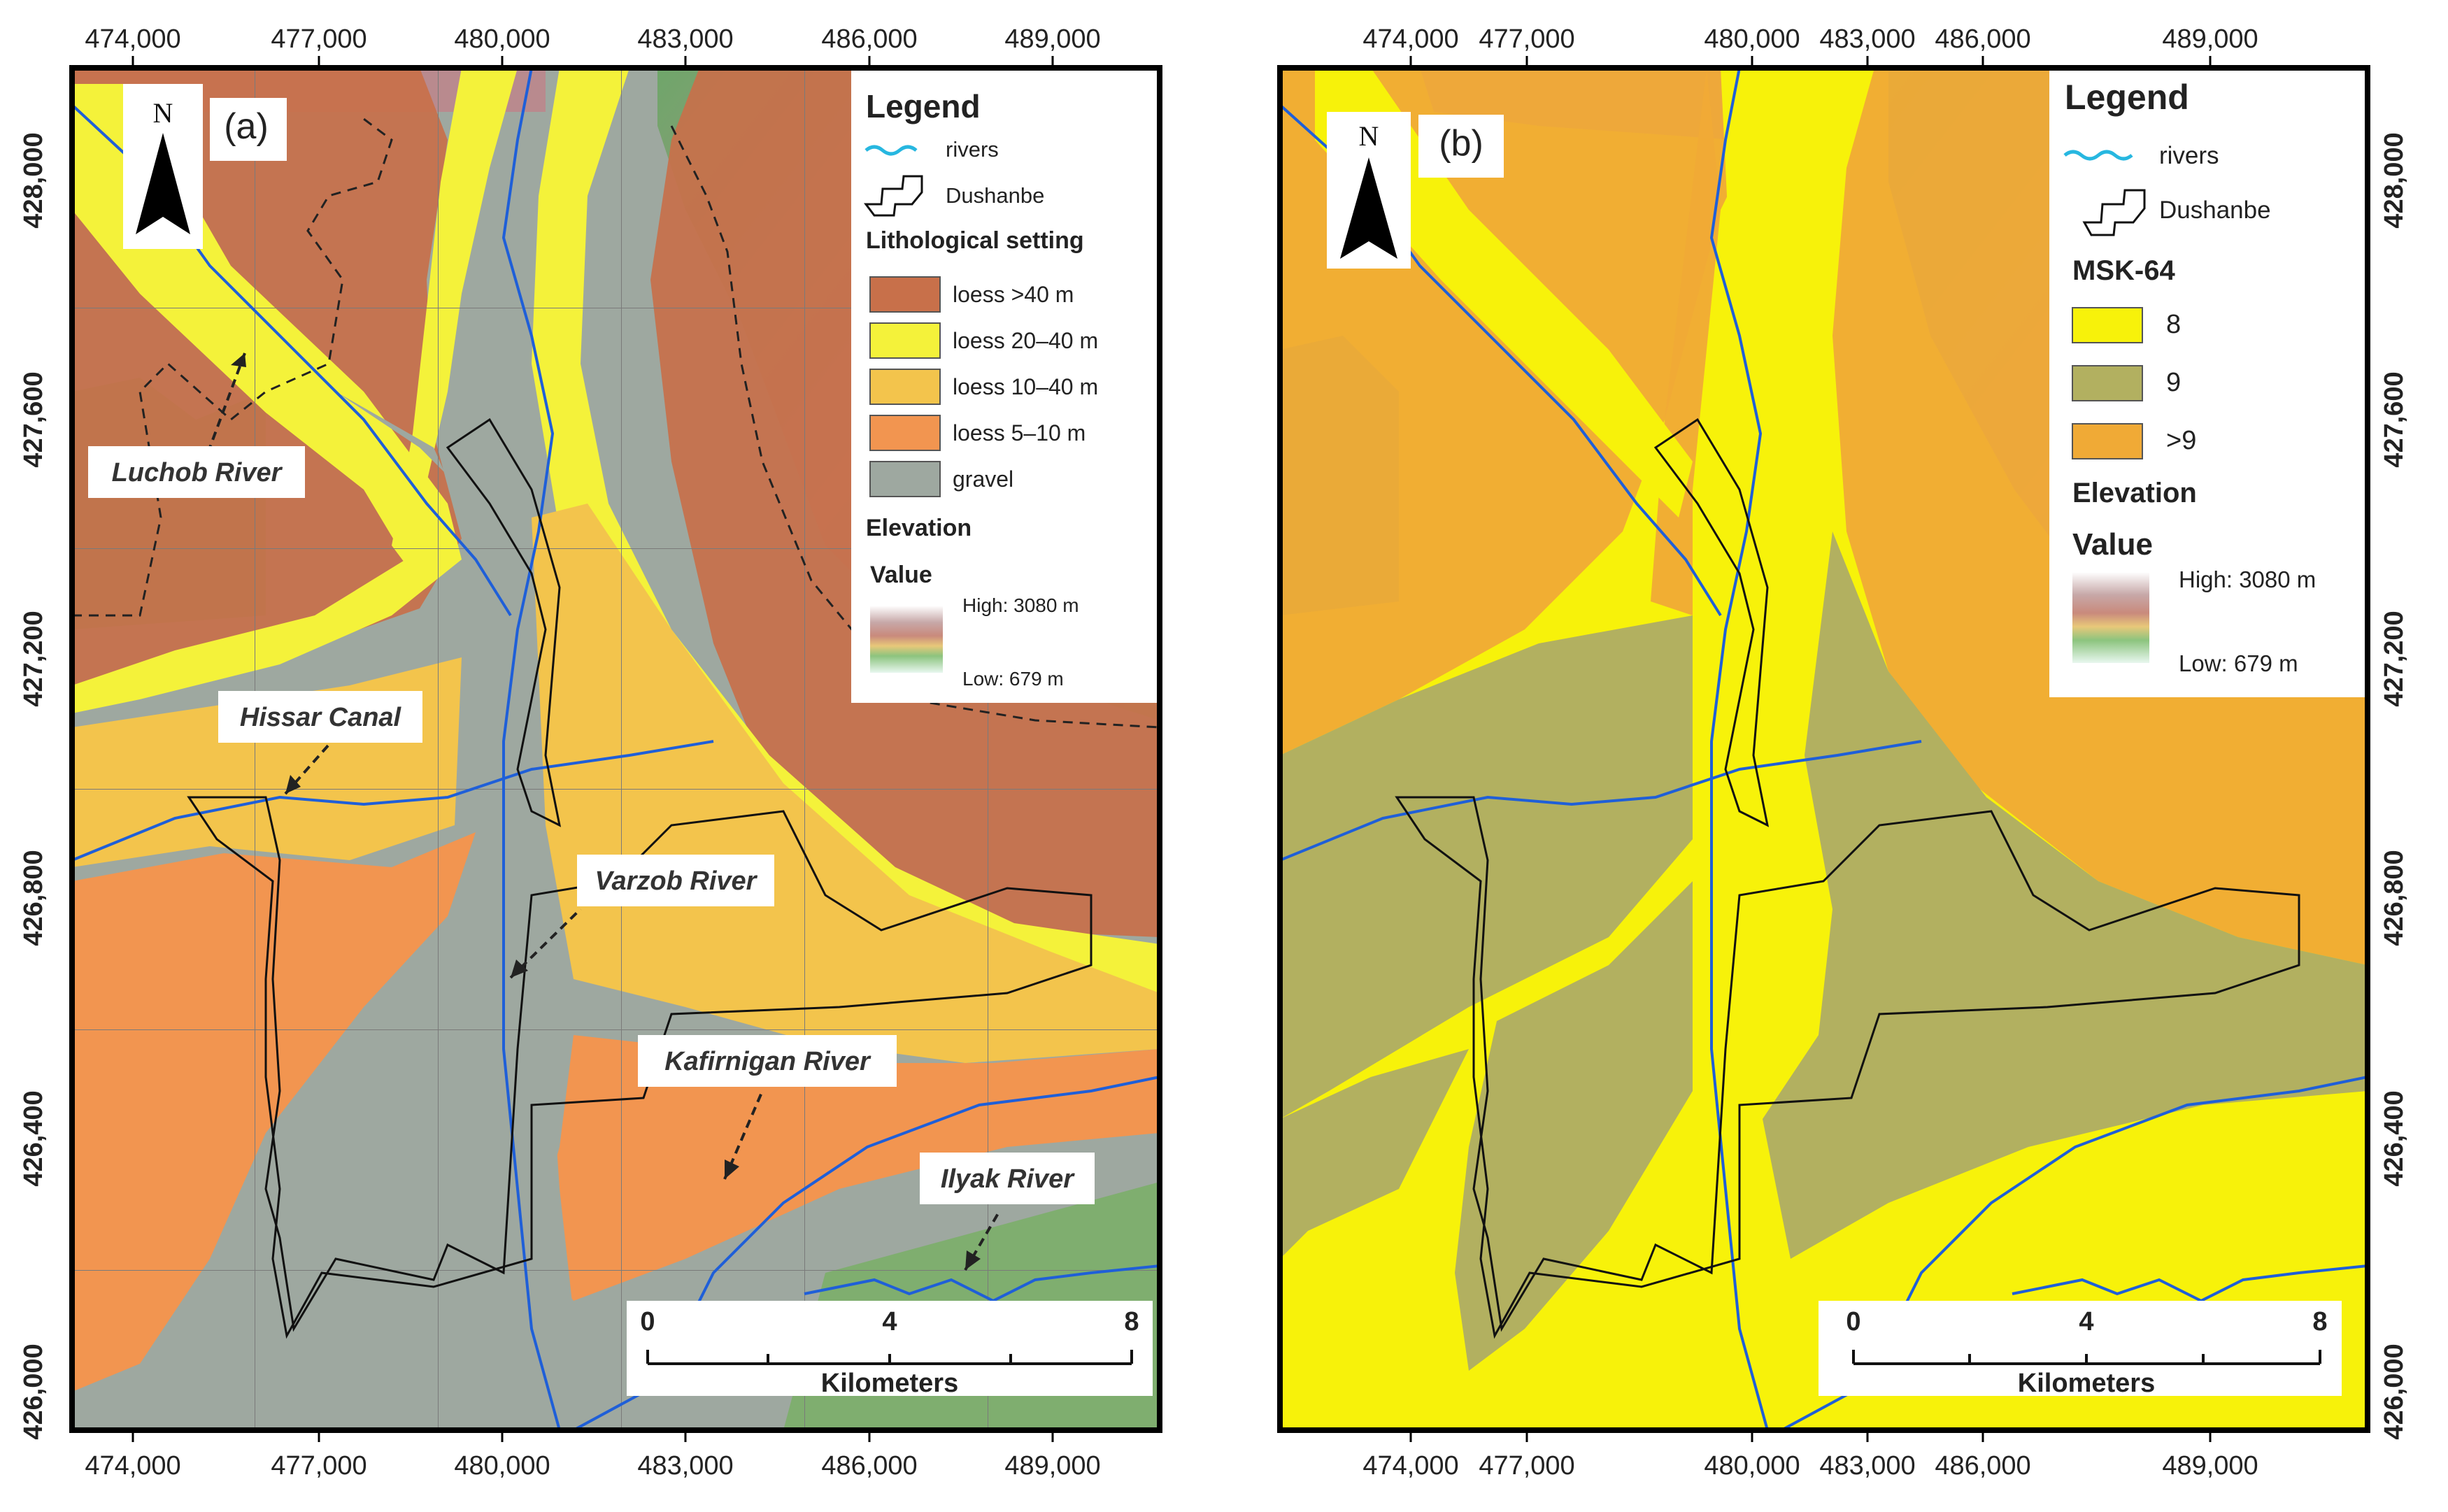  Describe the element at coordinates (2319, 1321) in the screenshot. I see `svg-text: 8` at that location.